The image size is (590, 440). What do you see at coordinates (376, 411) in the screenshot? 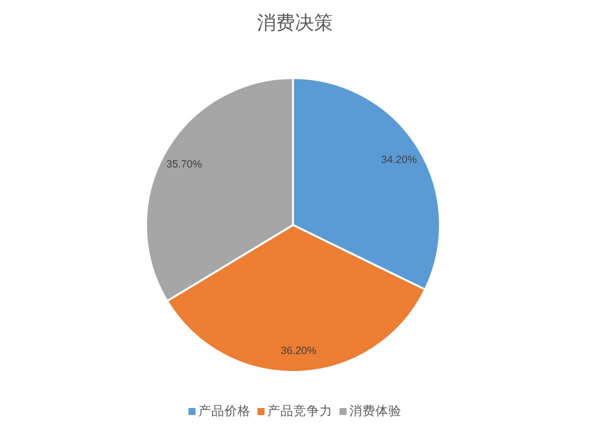
I see `legend-label: 消费体验` at bounding box center [376, 411].